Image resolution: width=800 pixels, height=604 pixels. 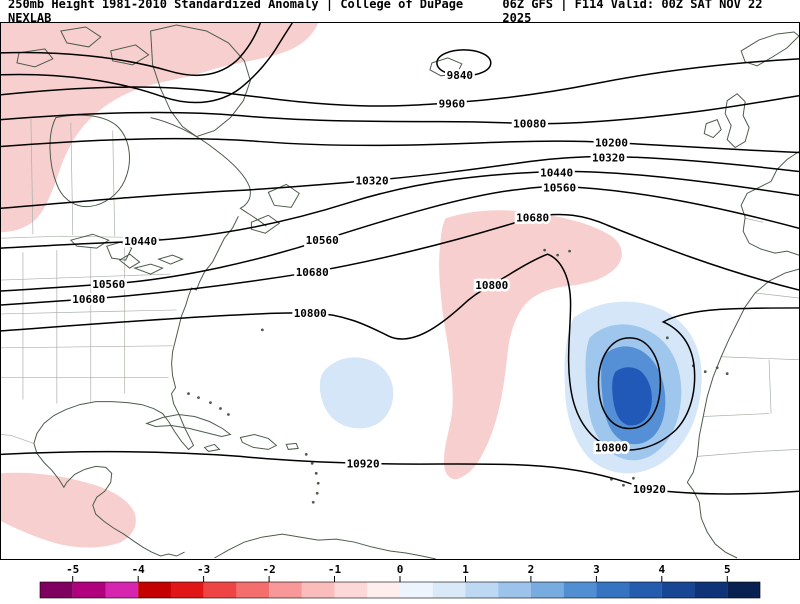 I want to click on colorbar-tick-label: -3, so click(x=203, y=569).